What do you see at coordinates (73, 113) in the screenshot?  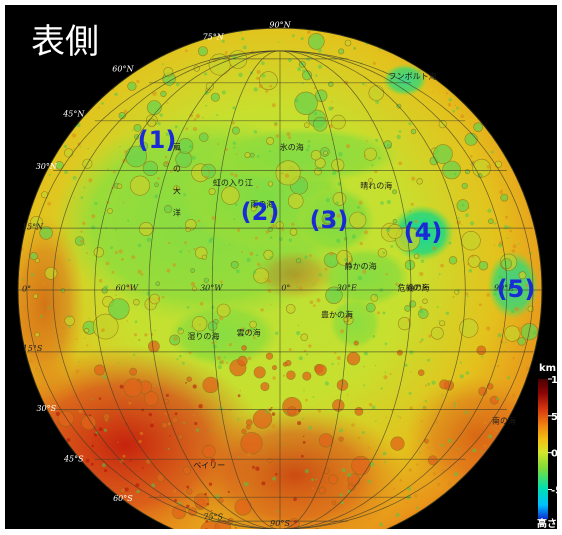 I see `latitude-label: 45°N` at bounding box center [73, 113].